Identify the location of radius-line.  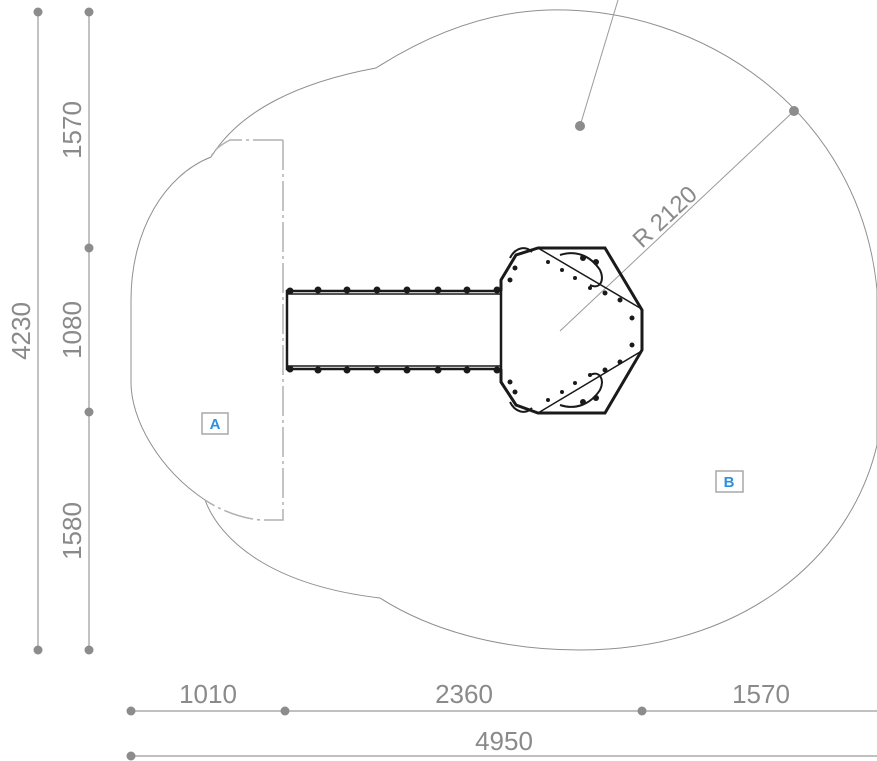
(677, 221).